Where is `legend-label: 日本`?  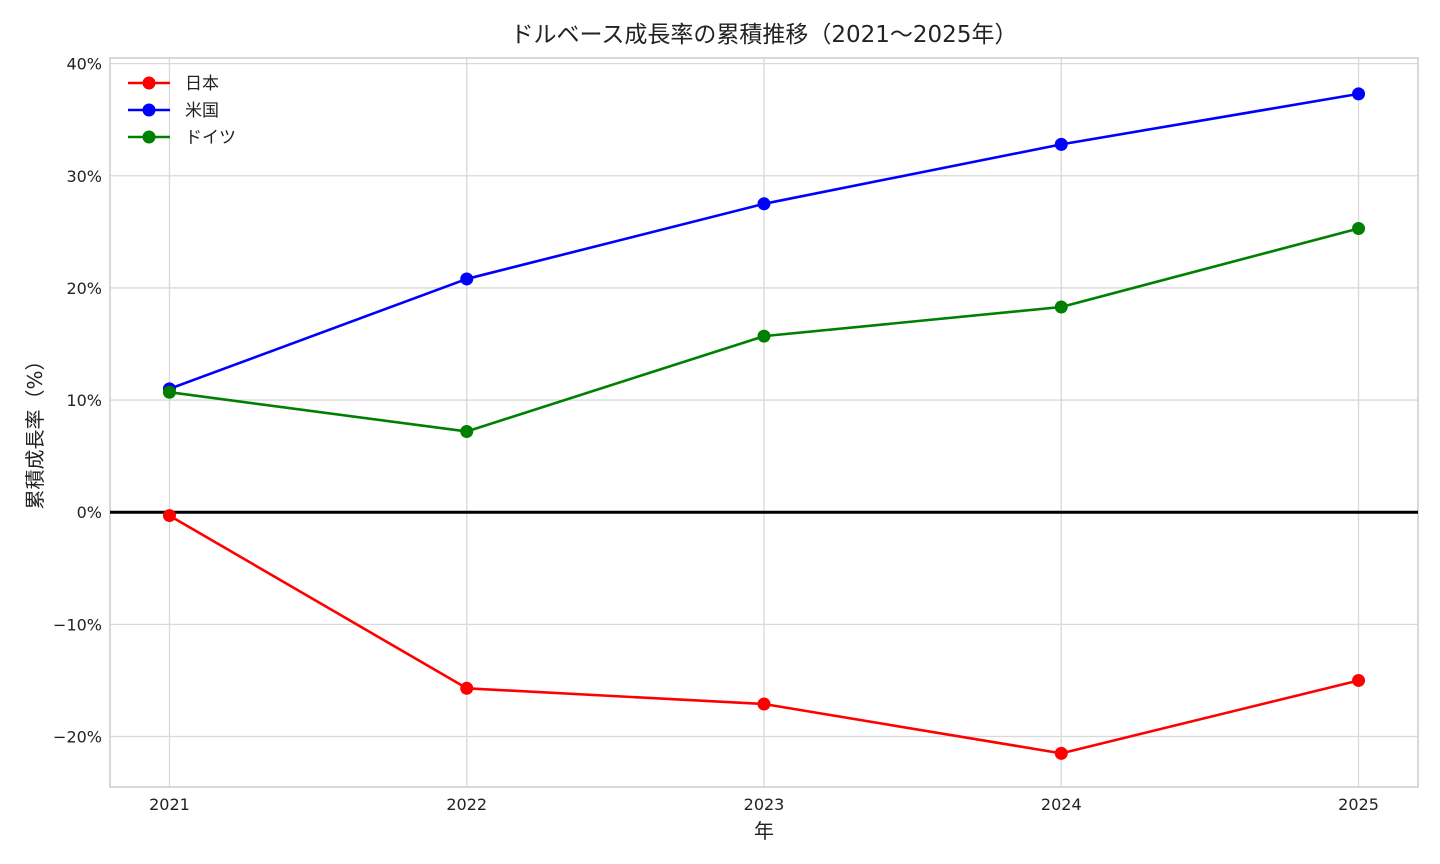 legend-label: 日本 is located at coordinates (202, 84).